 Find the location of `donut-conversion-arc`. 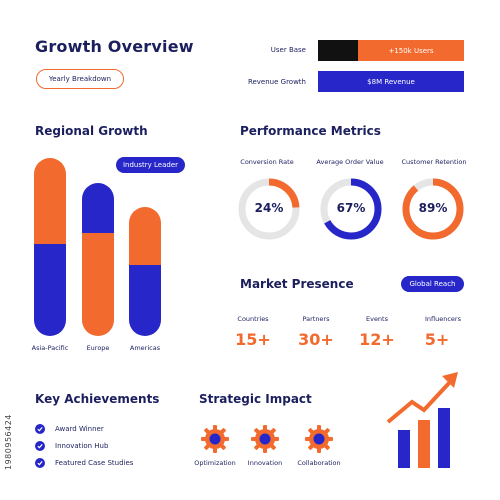

donut-conversion-arc is located at coordinates (269, 209).